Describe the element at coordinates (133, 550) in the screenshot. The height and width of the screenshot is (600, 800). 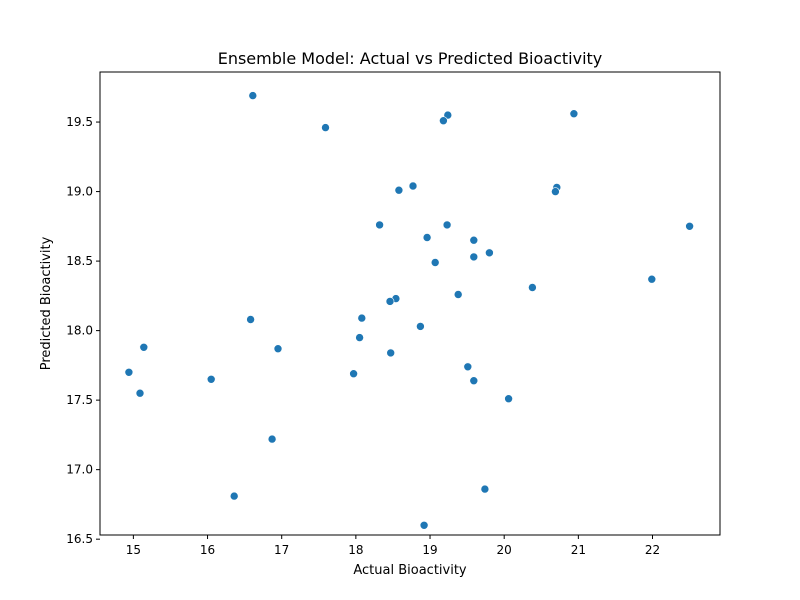
I see `x-tick-label: 15` at that location.